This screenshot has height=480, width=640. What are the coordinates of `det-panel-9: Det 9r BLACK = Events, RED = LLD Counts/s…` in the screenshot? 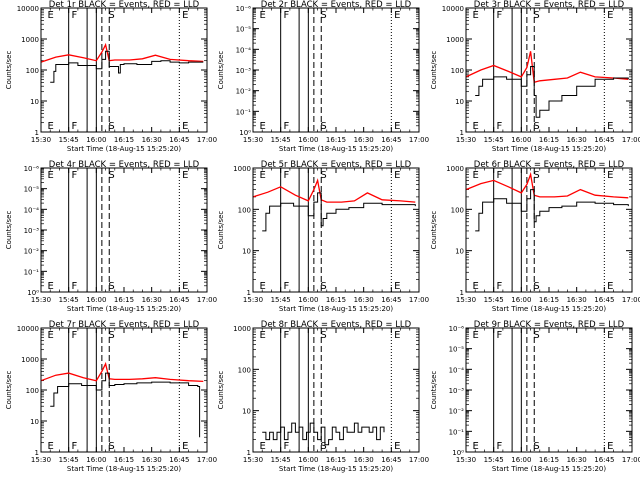 It's located at (535, 396).